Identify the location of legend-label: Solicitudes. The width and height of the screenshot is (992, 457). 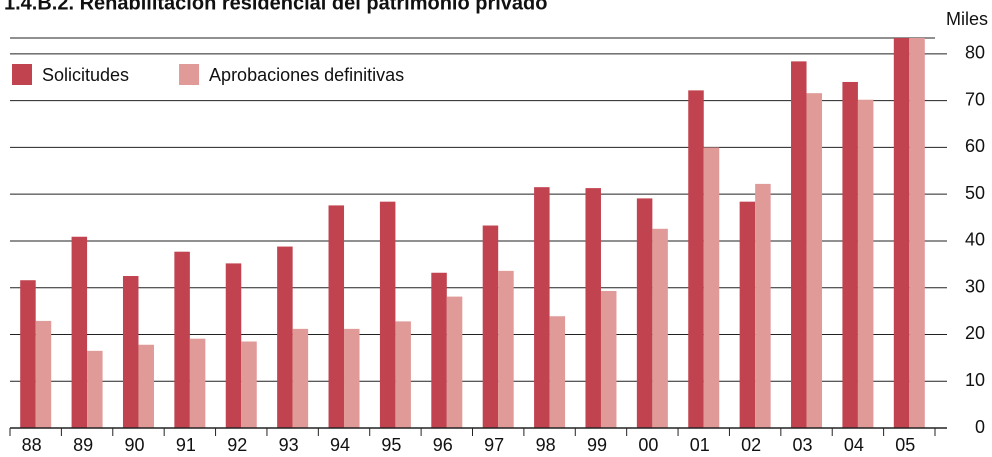
(85, 75).